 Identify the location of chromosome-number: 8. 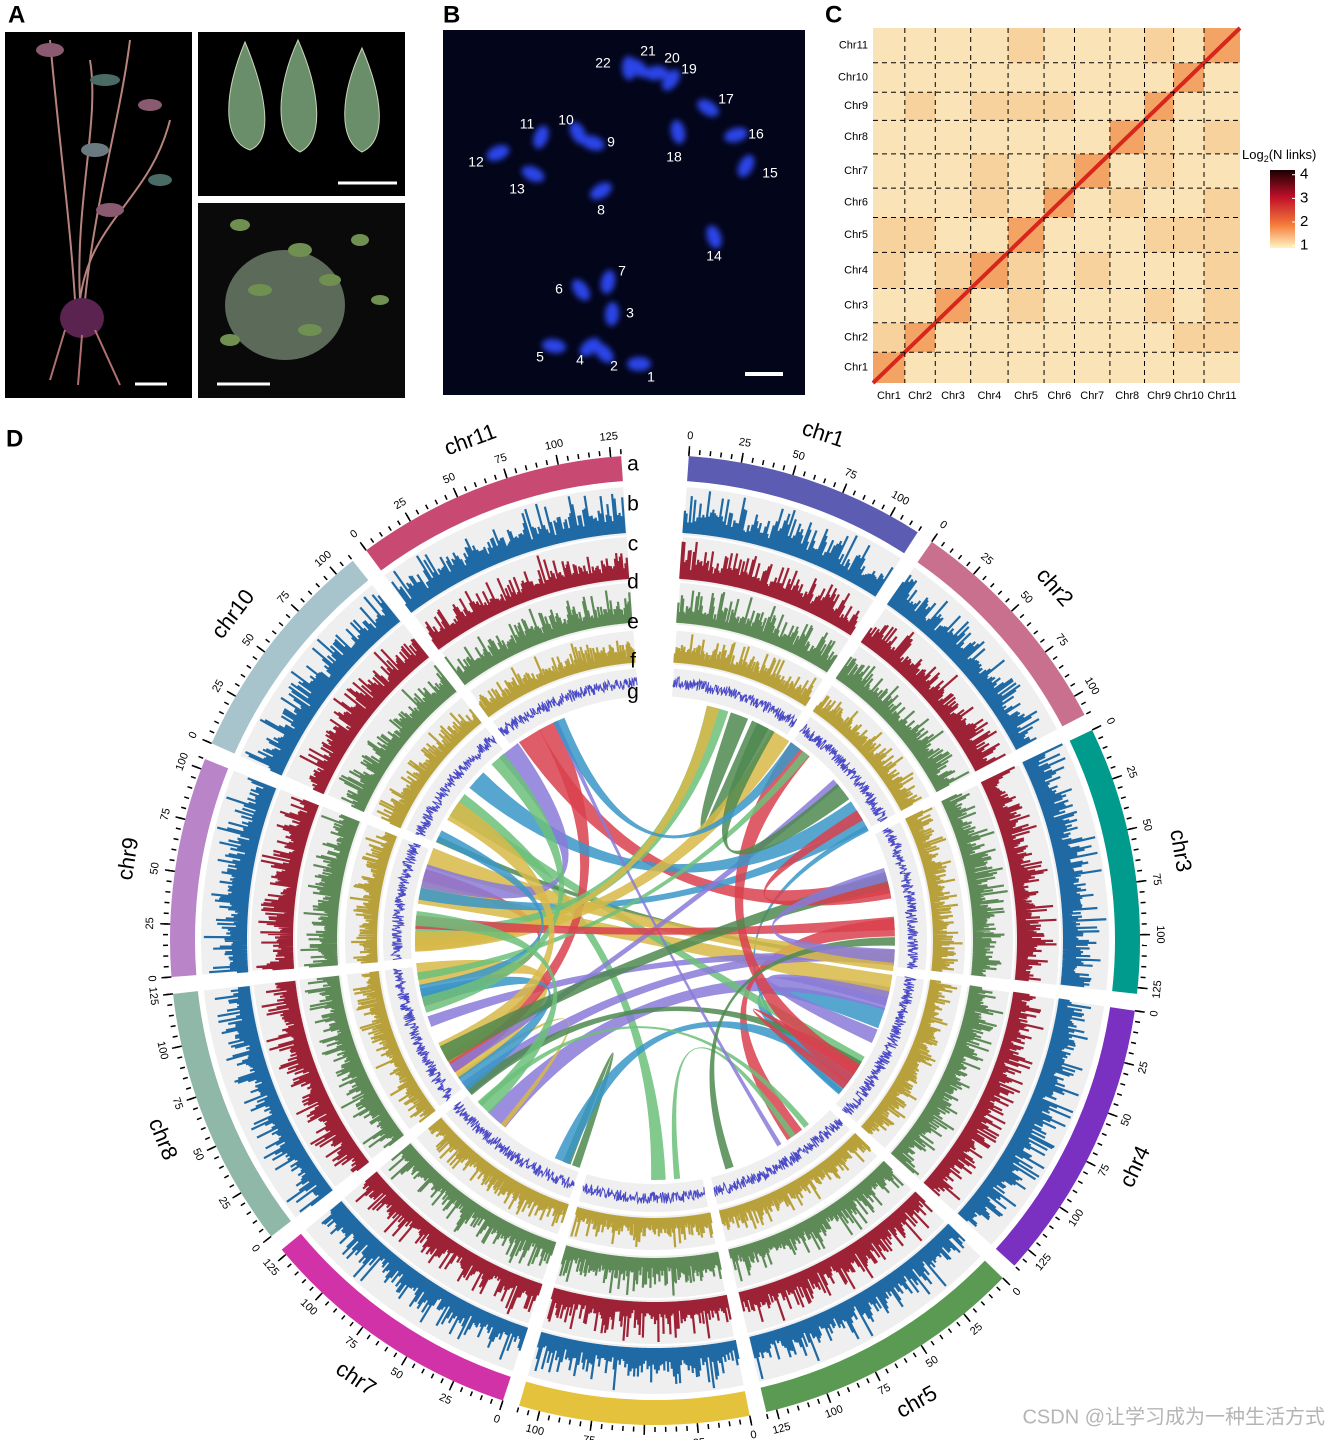
(601, 210).